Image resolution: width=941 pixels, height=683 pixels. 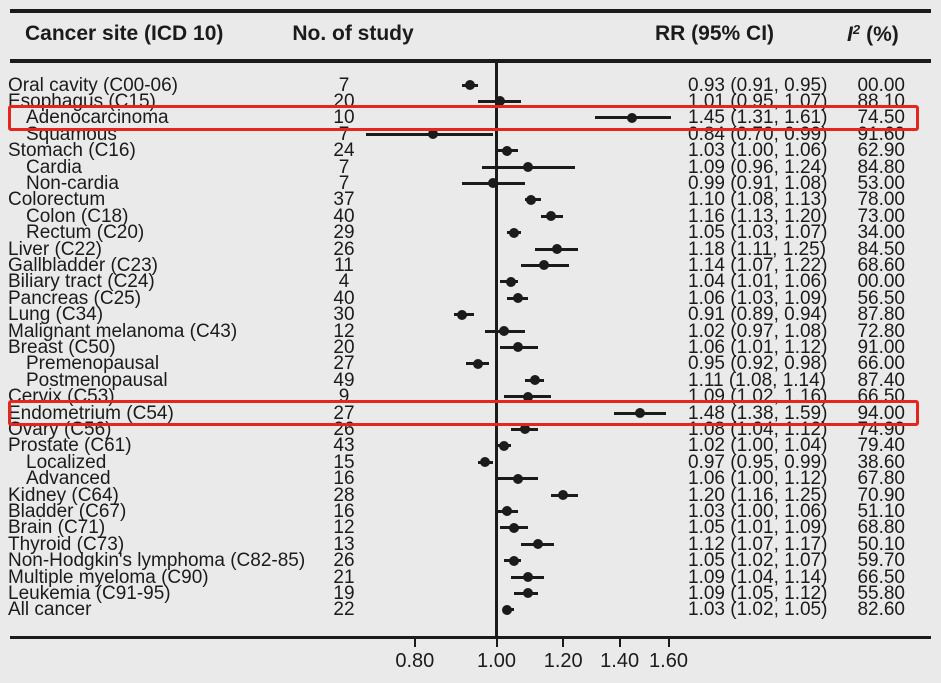 What do you see at coordinates (470, 364) in the screenshot?
I see `forest-row: Premenopausal 27 0.95 (0.92, 0.98) 66.00` at bounding box center [470, 364].